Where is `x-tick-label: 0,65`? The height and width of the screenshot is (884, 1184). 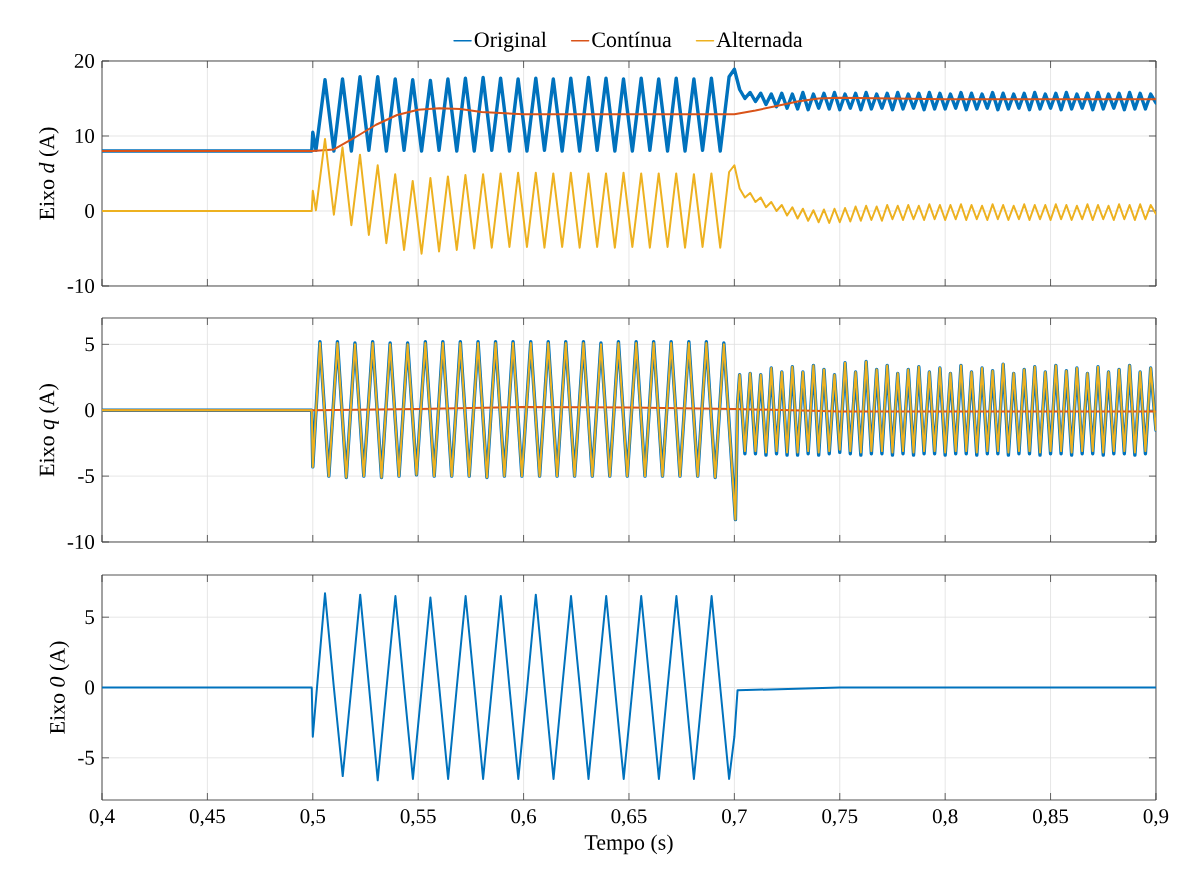
x-tick-label: 0,65 is located at coordinates (629, 818).